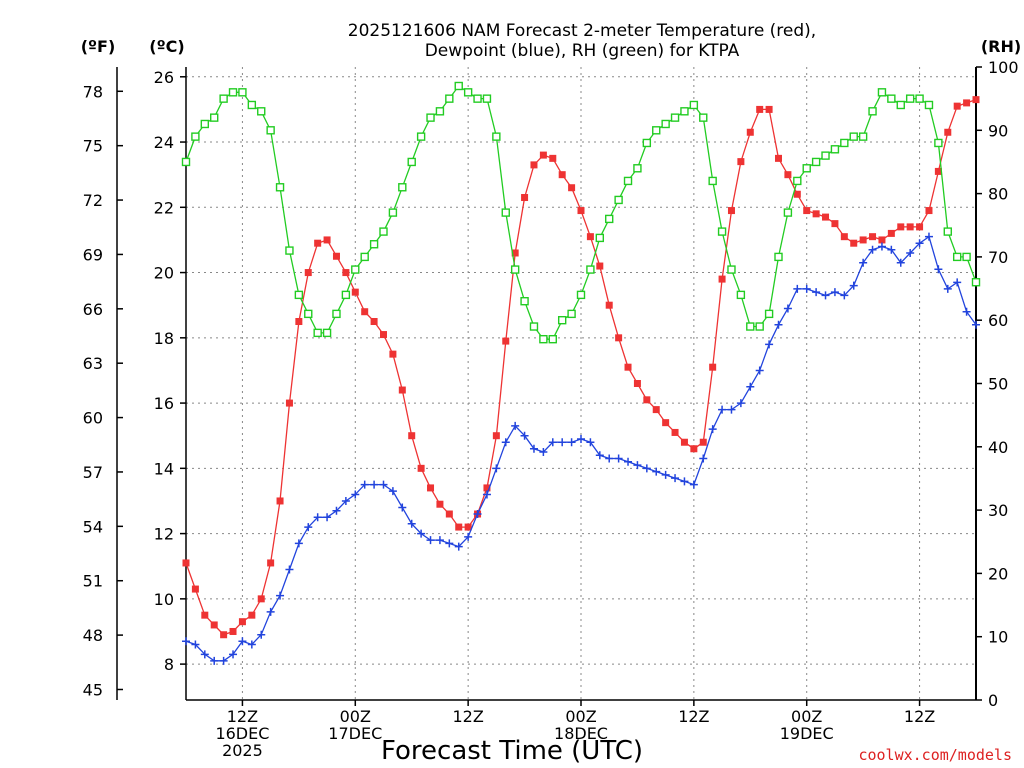 This screenshot has height=768, width=1024. I want to click on x-tick-label: 12Z, so click(242, 716).